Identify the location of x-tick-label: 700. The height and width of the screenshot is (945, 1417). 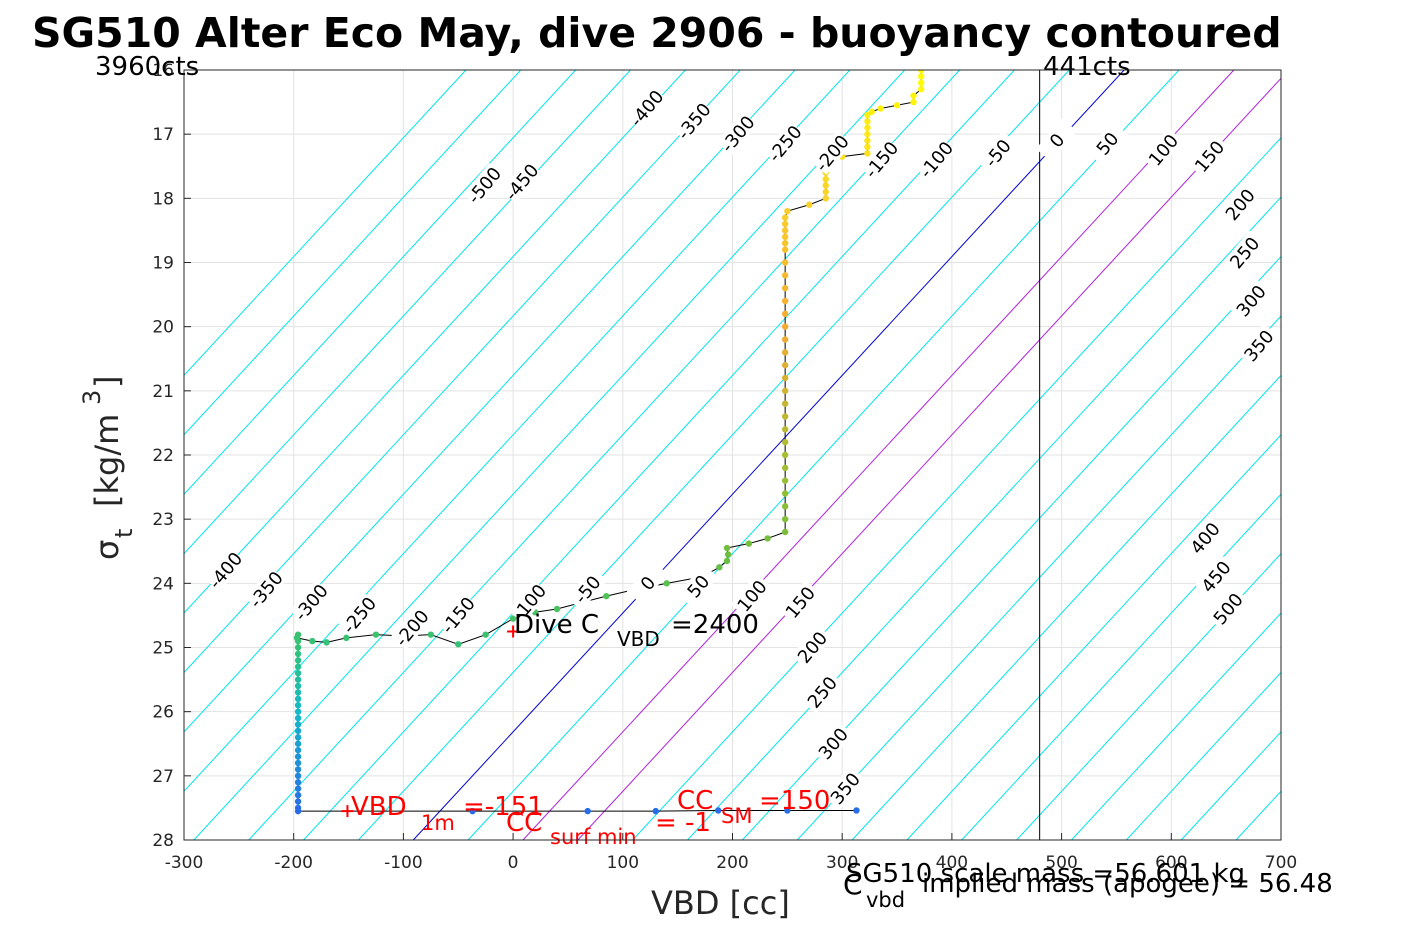
(1281, 863).